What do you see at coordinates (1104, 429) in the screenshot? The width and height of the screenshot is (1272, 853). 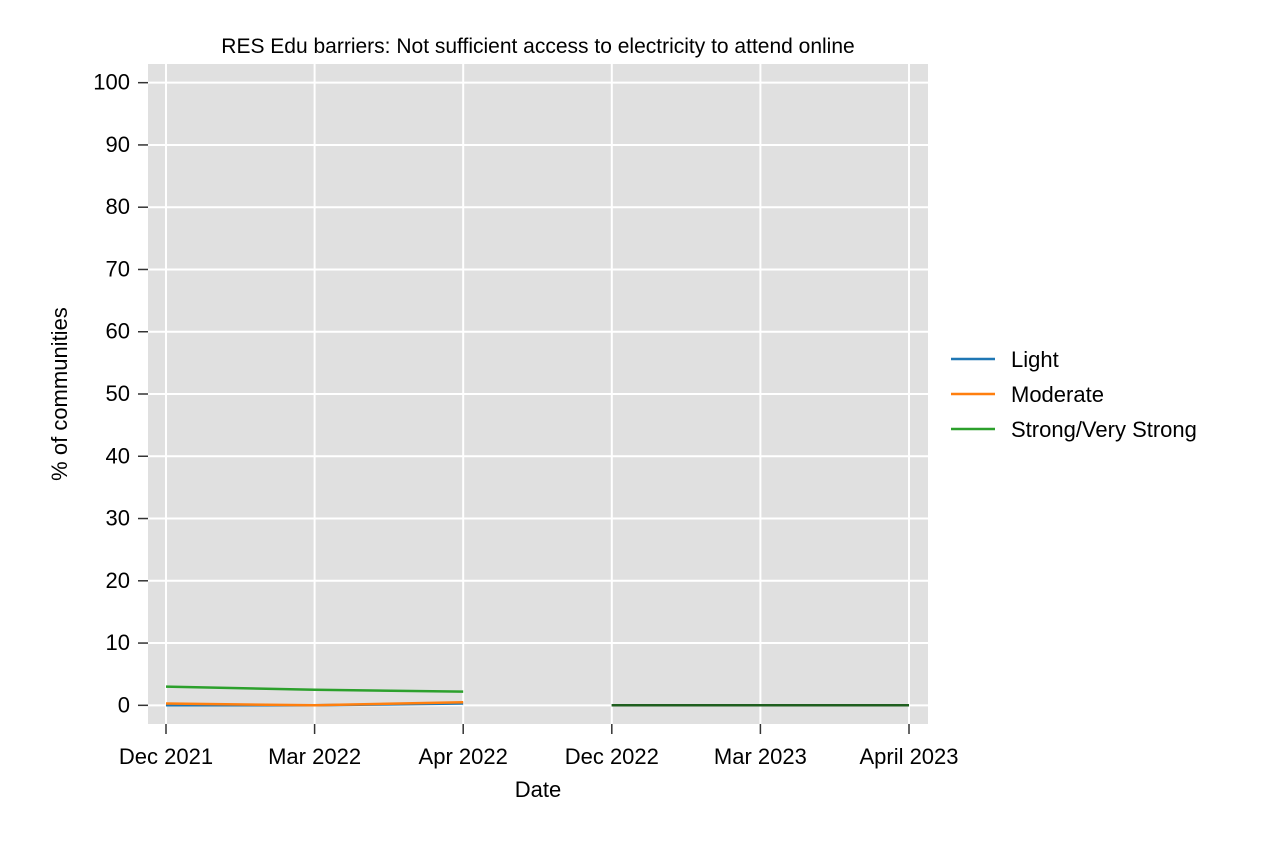 I see `legend-label: Strong/Very Strong` at bounding box center [1104, 429].